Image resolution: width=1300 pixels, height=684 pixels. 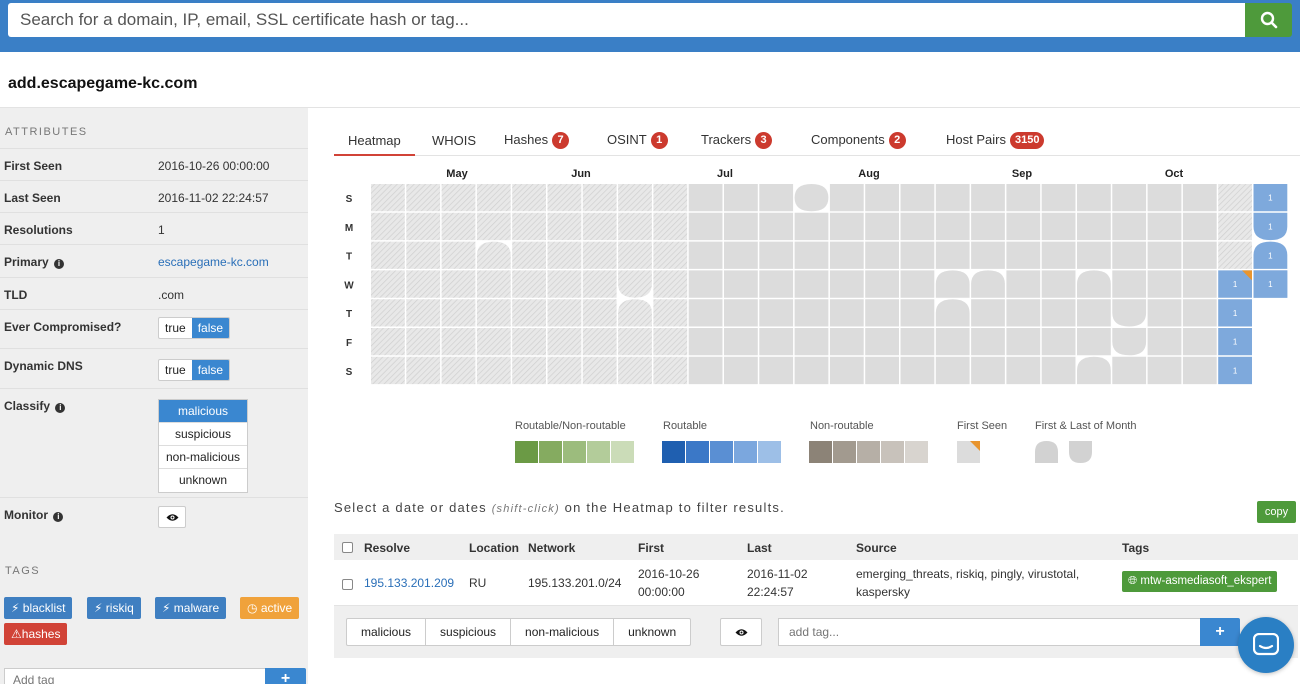 What do you see at coordinates (1206, 581) in the screenshot?
I see `tag-label: mtw-asmediasoft_ekspert` at bounding box center [1206, 581].